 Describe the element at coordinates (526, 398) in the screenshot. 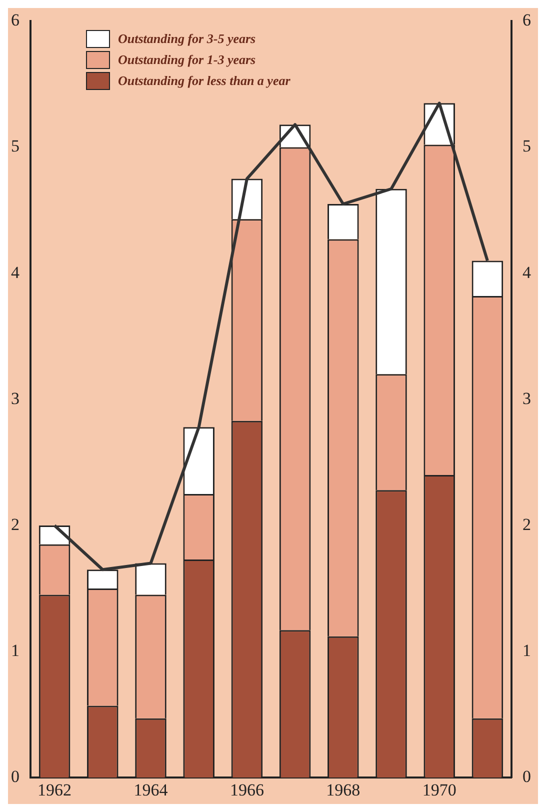

I see `y2-tick-label: 3` at that location.